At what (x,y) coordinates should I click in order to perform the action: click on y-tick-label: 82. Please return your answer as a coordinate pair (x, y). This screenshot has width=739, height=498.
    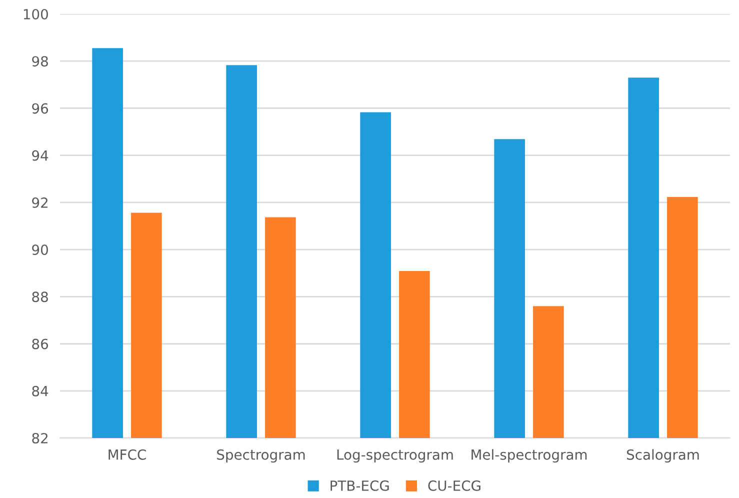
    Looking at the image, I should click on (40, 438).